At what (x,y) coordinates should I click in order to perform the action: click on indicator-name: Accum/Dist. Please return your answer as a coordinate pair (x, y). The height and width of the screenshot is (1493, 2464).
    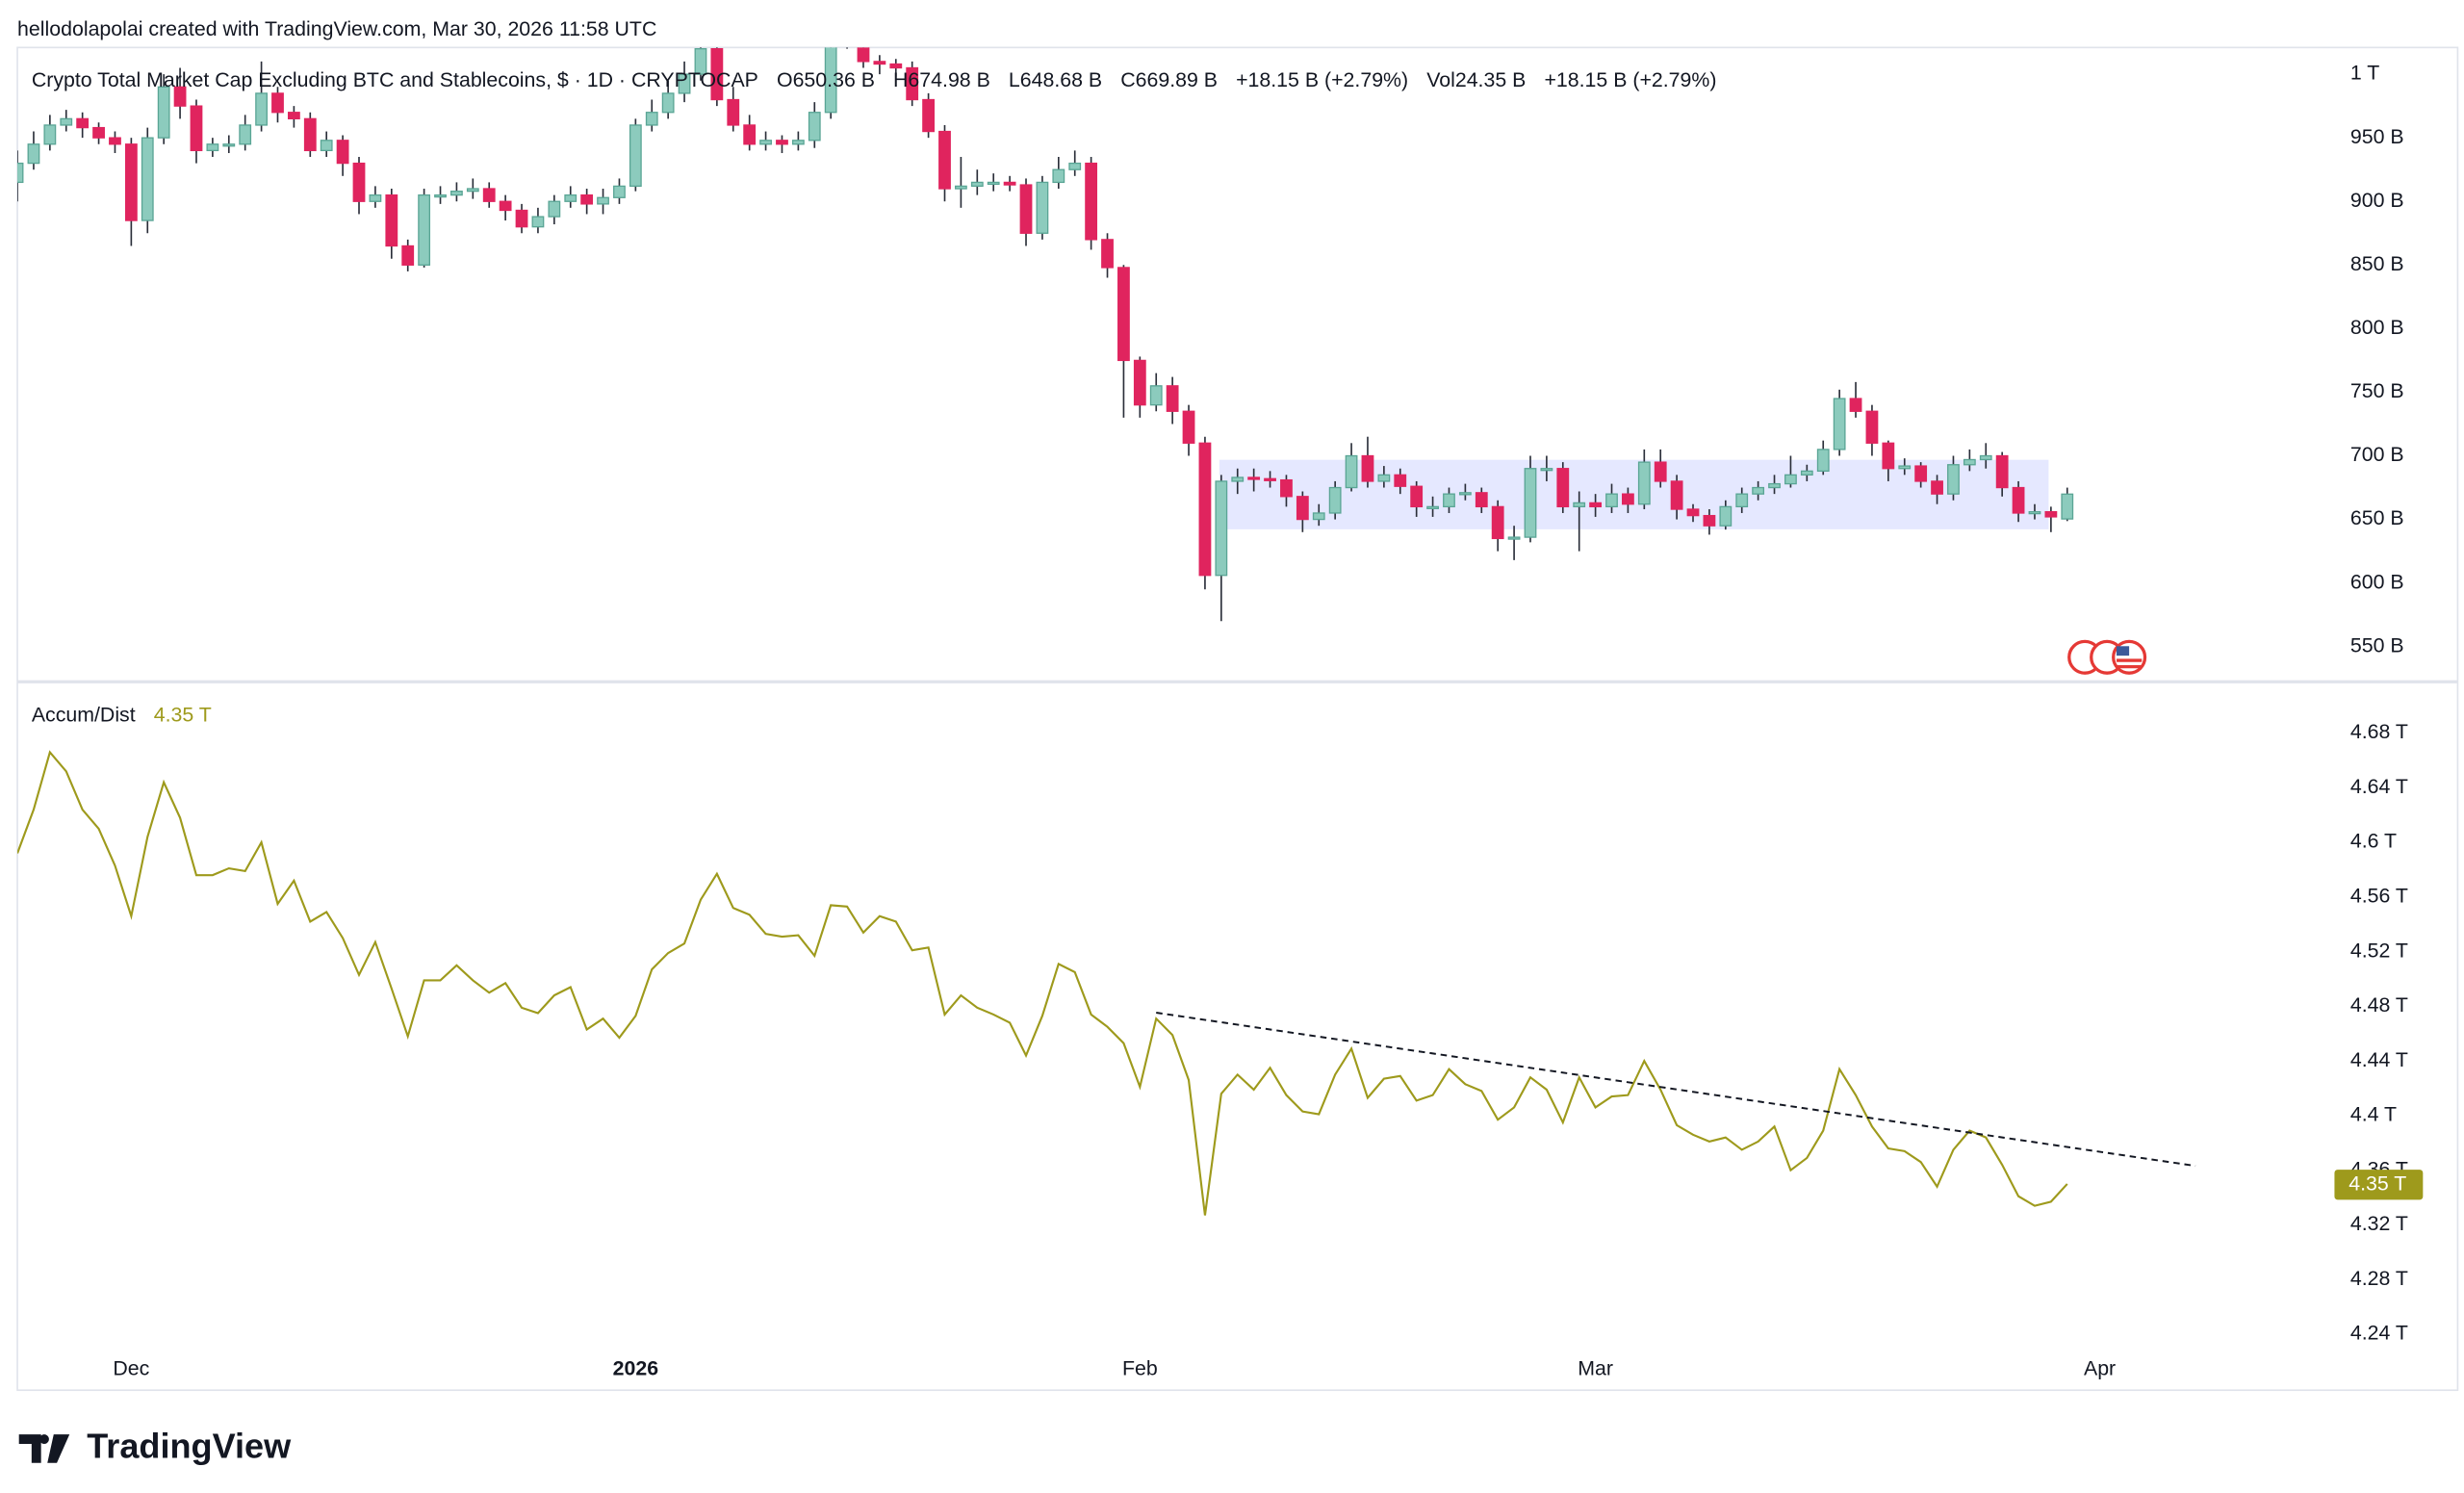
    Looking at the image, I should click on (84, 714).